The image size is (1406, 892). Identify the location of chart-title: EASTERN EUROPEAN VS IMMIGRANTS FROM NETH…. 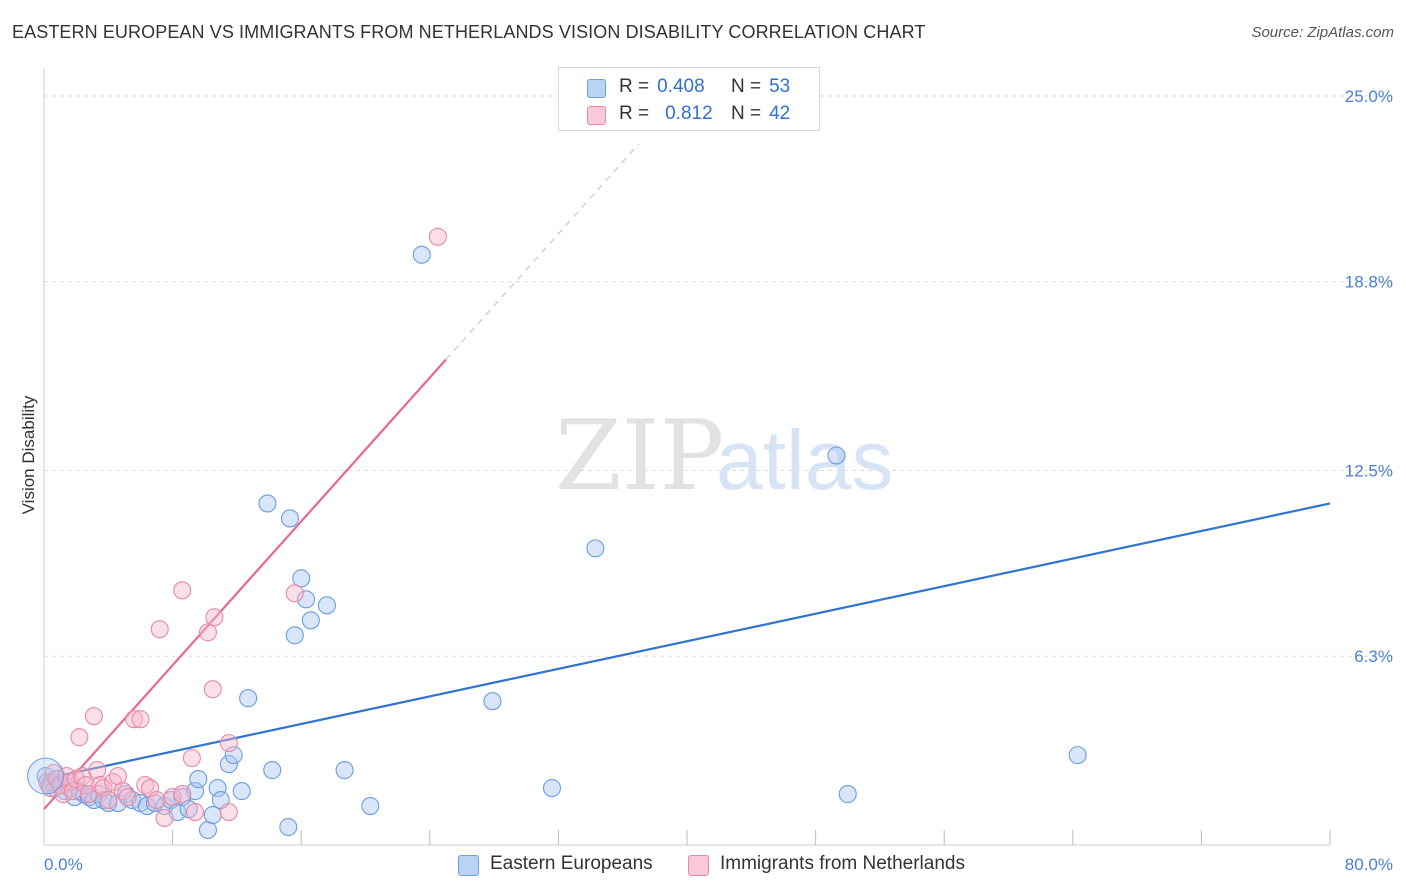
(469, 32).